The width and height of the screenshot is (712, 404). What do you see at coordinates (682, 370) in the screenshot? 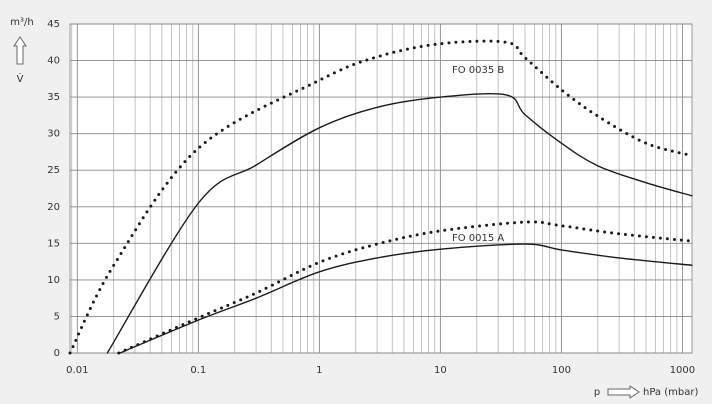
I see `x-tick-label: 1000` at bounding box center [682, 370].